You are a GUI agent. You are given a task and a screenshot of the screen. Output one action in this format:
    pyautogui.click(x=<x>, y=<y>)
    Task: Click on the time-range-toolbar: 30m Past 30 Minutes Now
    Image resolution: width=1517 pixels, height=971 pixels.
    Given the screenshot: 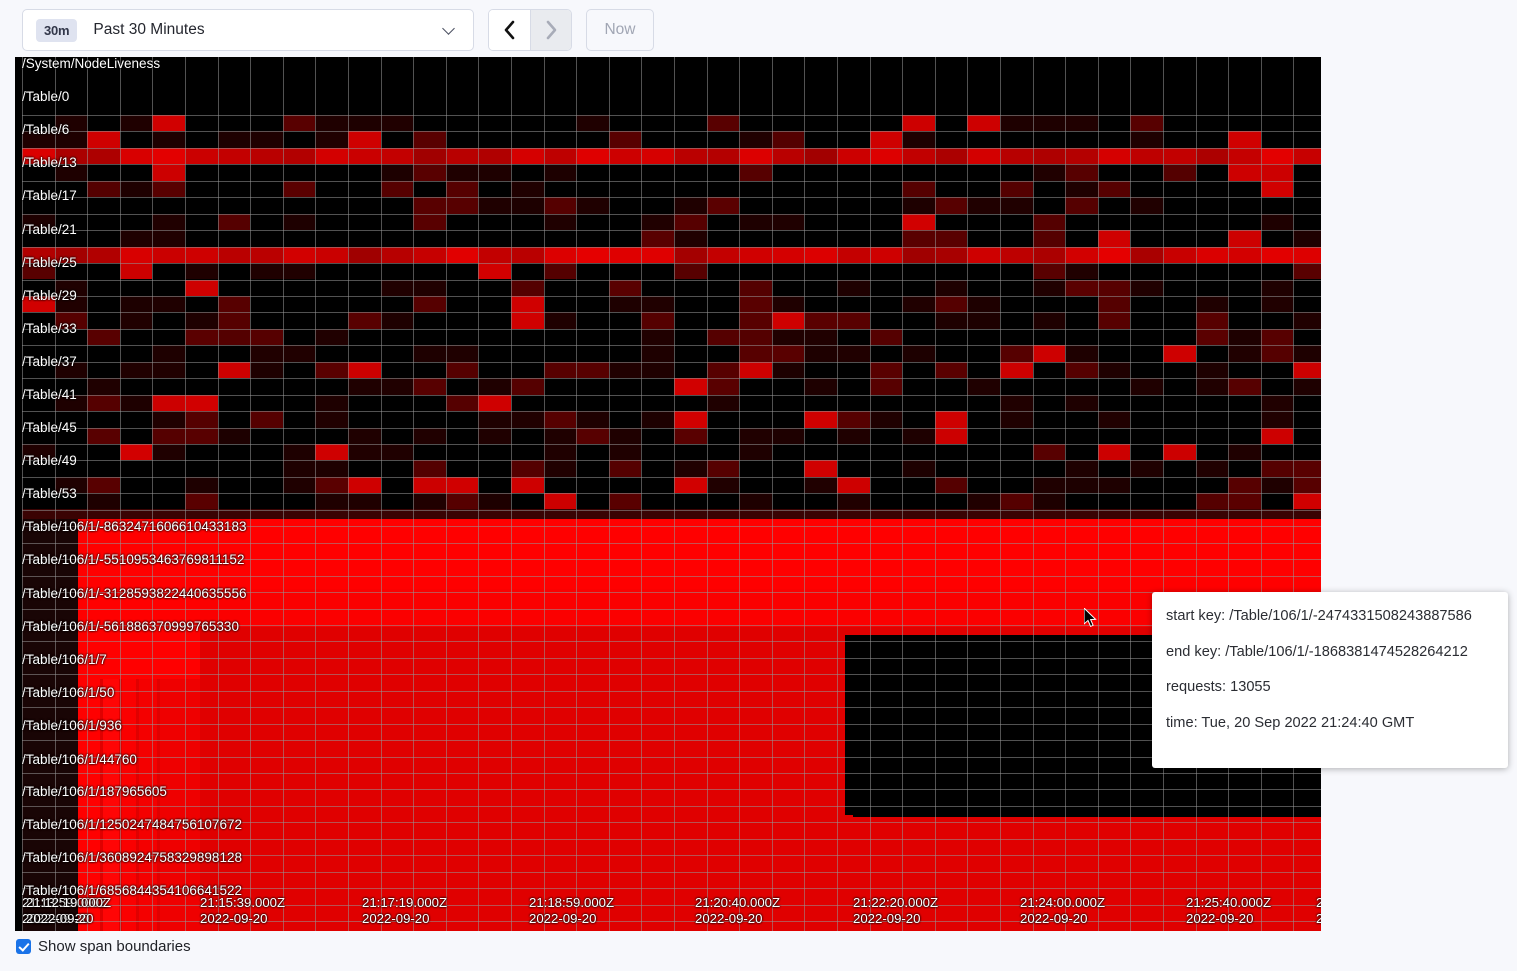 What is the action you would take?
    pyautogui.click(x=758, y=30)
    